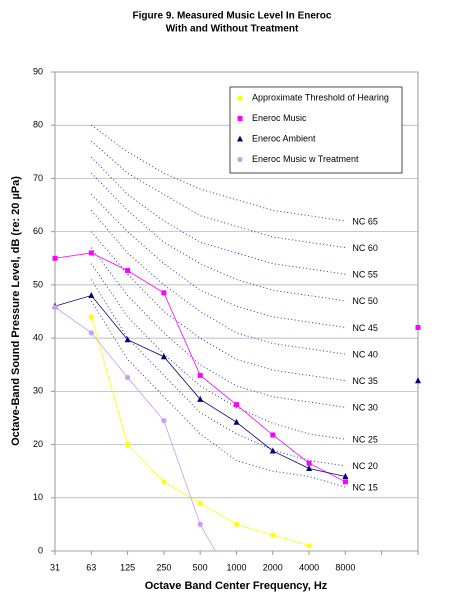 Image resolution: width=465 pixels, height=600 pixels. What do you see at coordinates (38, 71) in the screenshot?
I see `y-tick-label: 90` at bounding box center [38, 71].